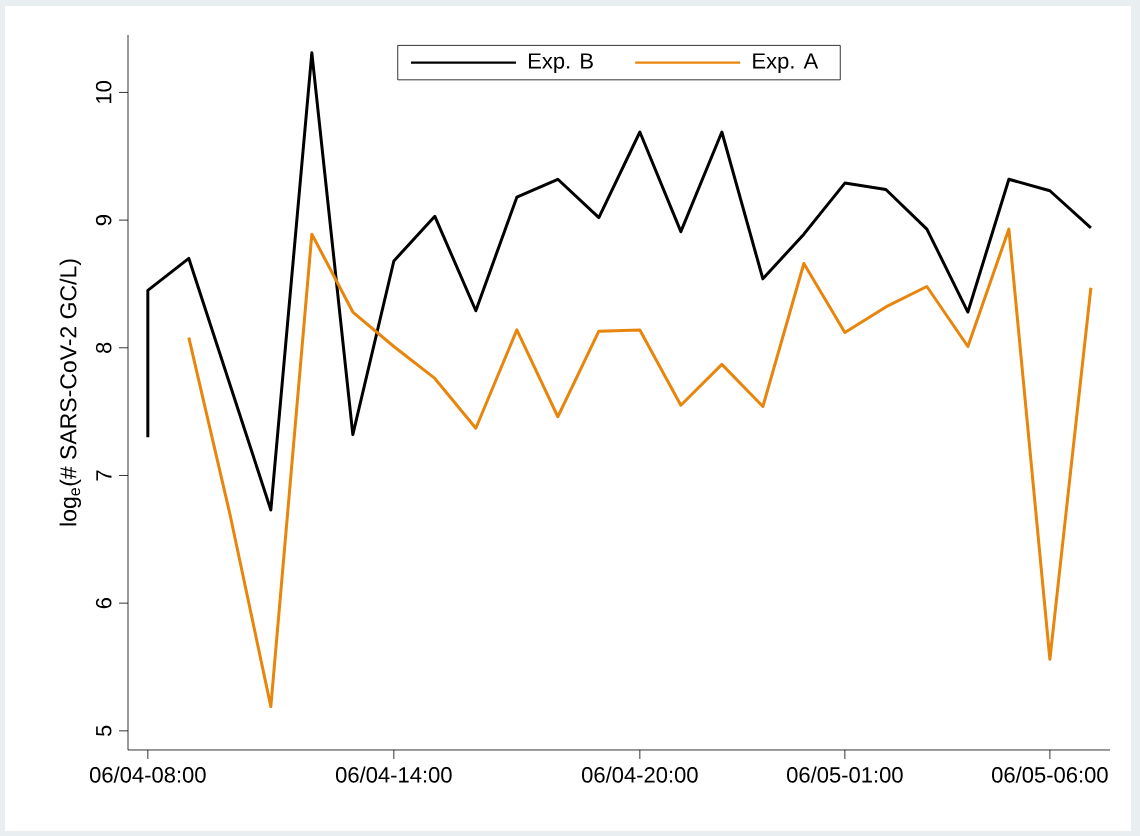 Image resolution: width=1140 pixels, height=836 pixels. Describe the element at coordinates (104, 475) in the screenshot. I see `y-tick-label: 7` at that location.